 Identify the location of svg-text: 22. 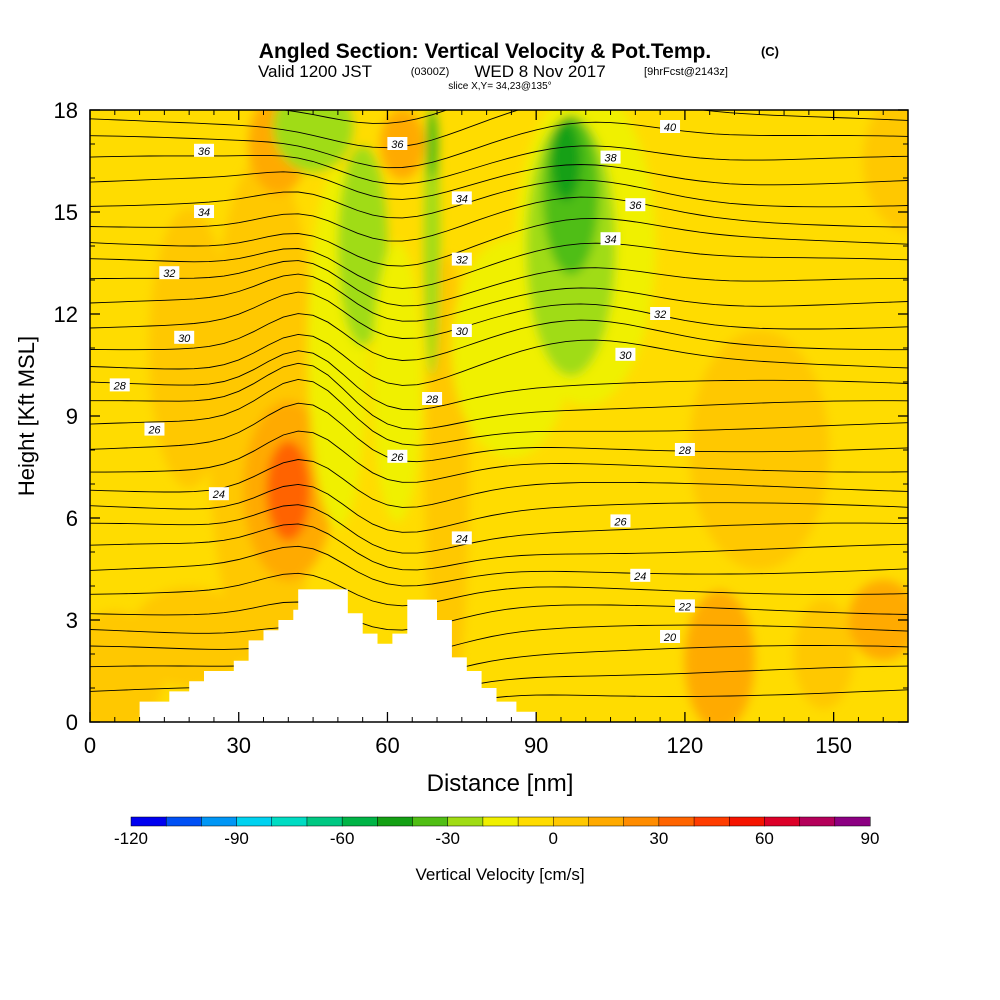
(684, 607).